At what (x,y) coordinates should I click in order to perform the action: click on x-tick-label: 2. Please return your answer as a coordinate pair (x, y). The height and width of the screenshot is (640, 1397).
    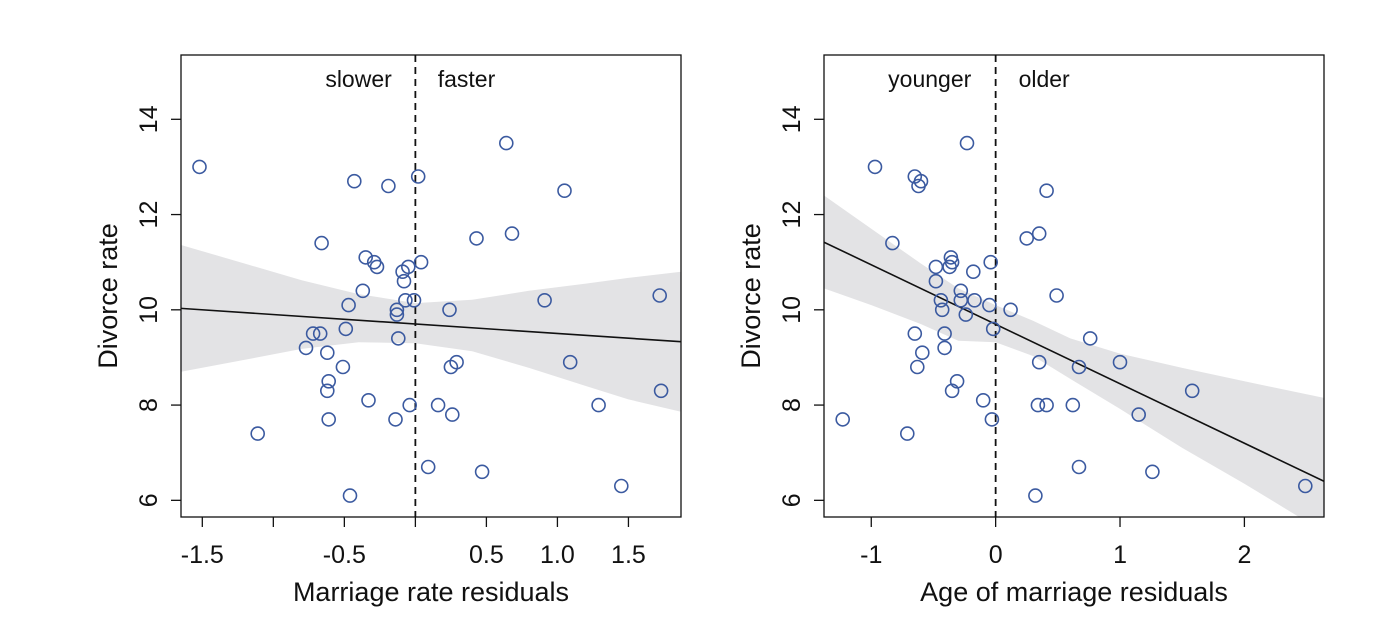
    Looking at the image, I should click on (1244, 555).